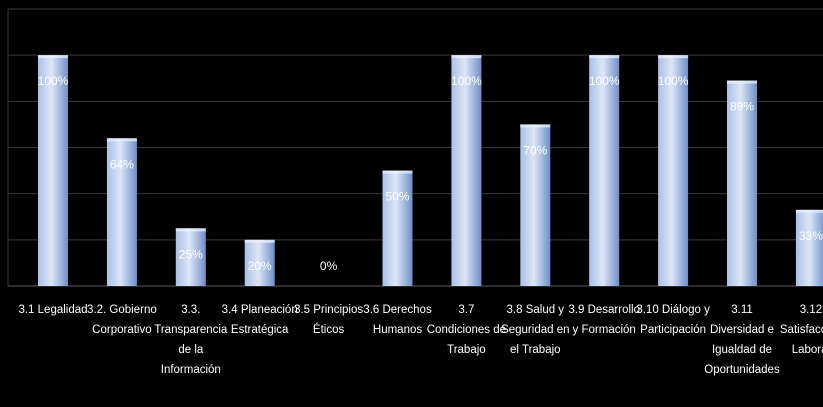  What do you see at coordinates (328, 310) in the screenshot?
I see `category-tick-label-line: 3.5 Principios` at bounding box center [328, 310].